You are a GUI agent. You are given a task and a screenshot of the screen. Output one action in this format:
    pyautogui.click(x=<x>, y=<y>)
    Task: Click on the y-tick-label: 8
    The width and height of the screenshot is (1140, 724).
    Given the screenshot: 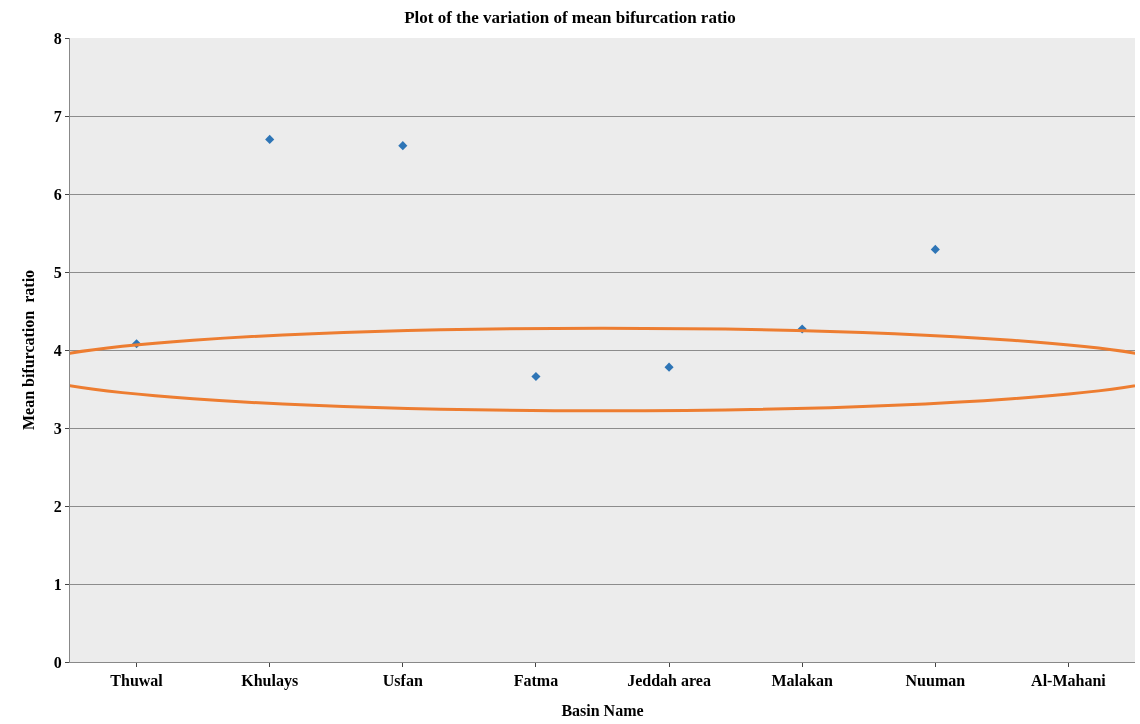 What is the action you would take?
    pyautogui.click(x=57, y=38)
    